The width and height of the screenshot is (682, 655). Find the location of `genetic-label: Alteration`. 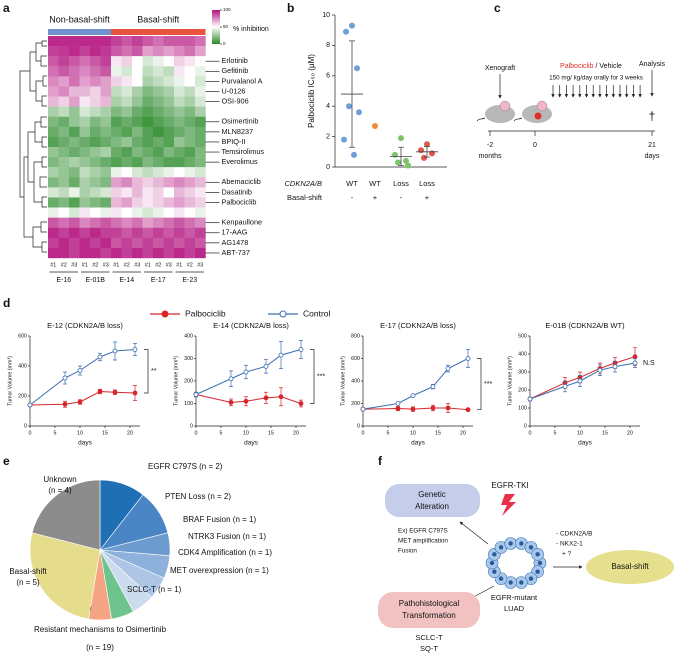

genetic-label: Alteration is located at coordinates (432, 506).